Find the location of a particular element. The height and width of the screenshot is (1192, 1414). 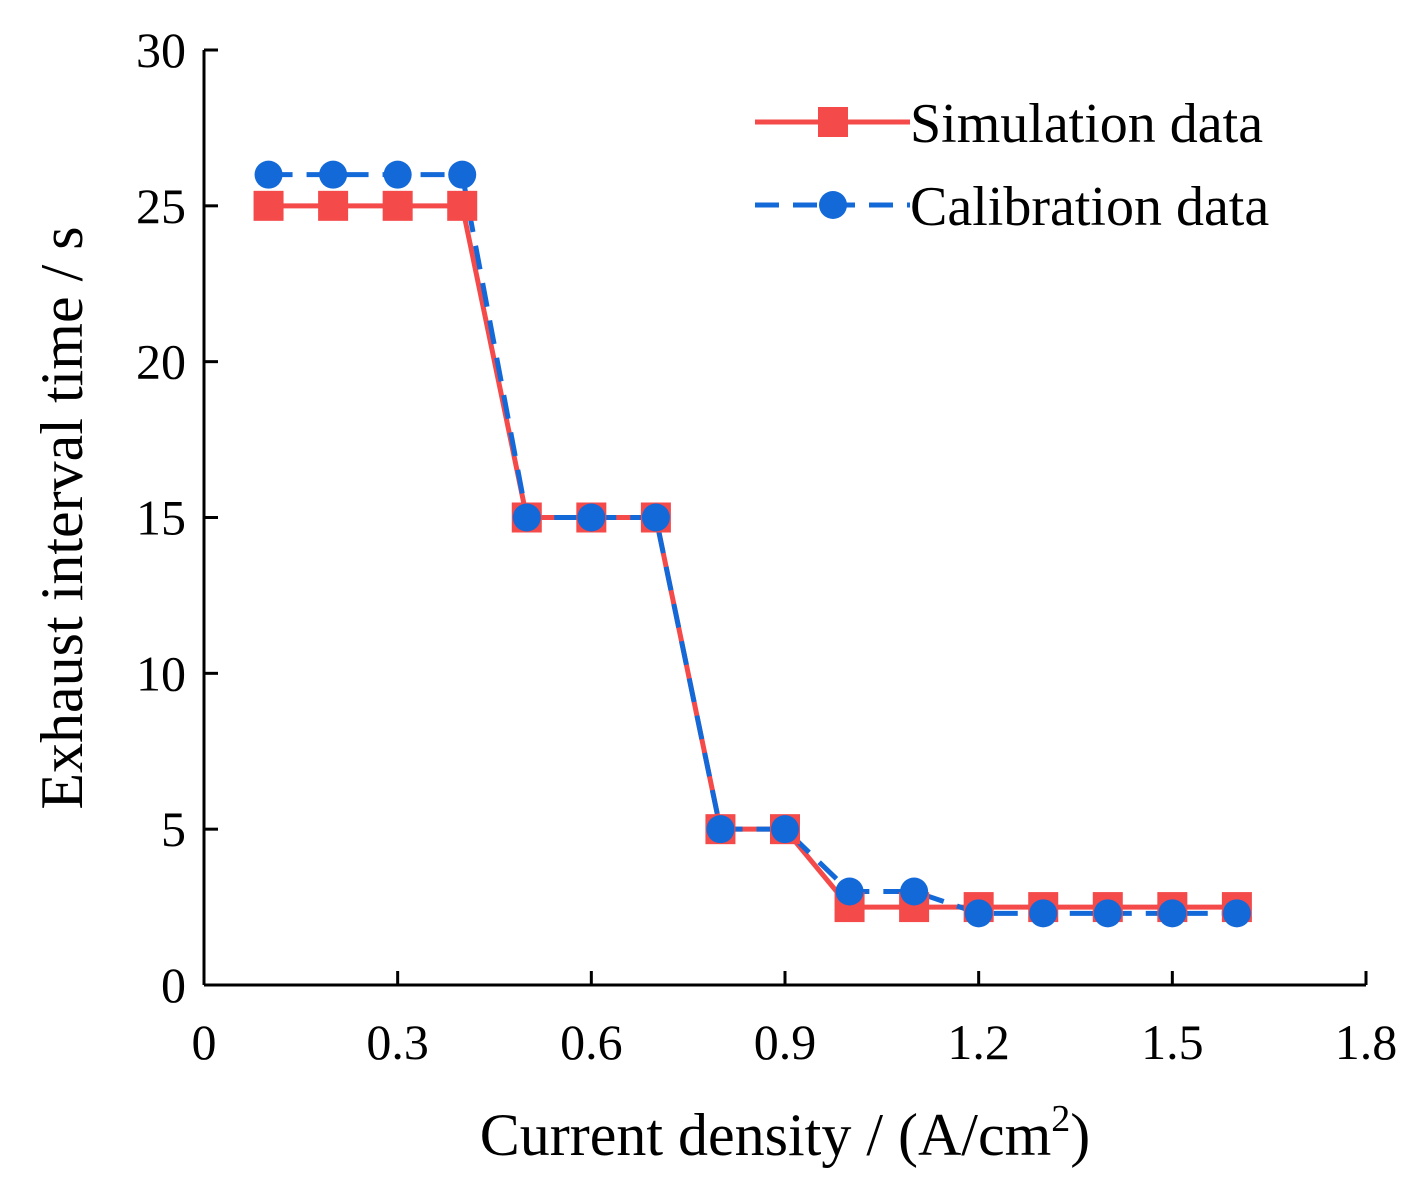

x-tick-label: 1.5 is located at coordinates (1172, 1042).